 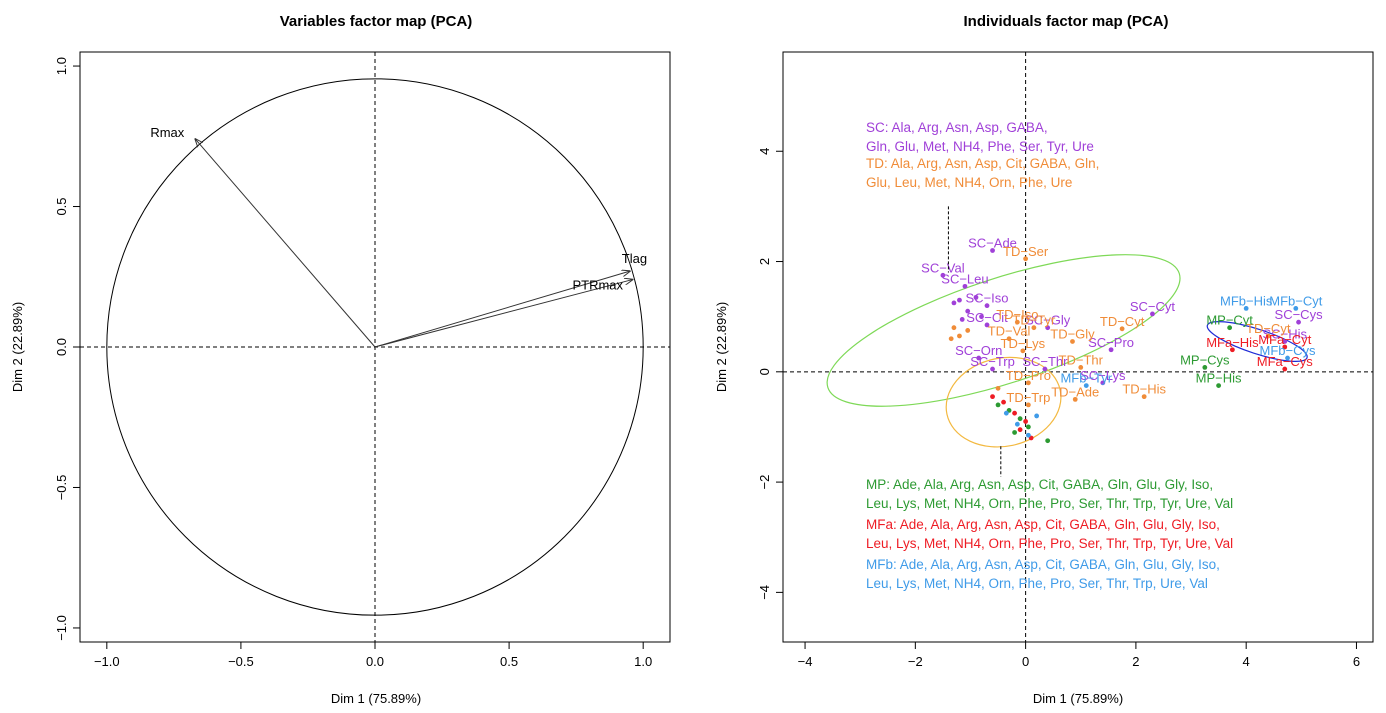 What do you see at coordinates (1232, 342) in the screenshot?
I see `point-label: MFa−His` at bounding box center [1232, 342].